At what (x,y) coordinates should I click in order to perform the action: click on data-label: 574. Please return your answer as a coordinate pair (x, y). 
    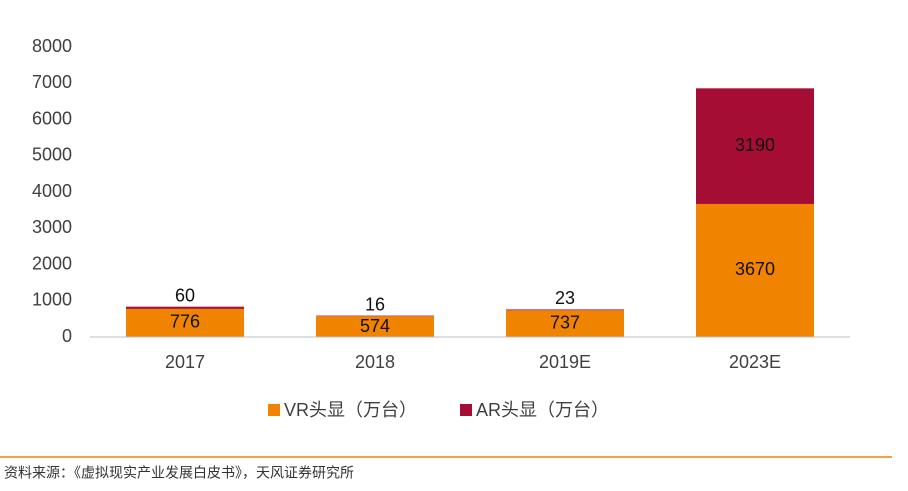
    Looking at the image, I should click on (375, 326).